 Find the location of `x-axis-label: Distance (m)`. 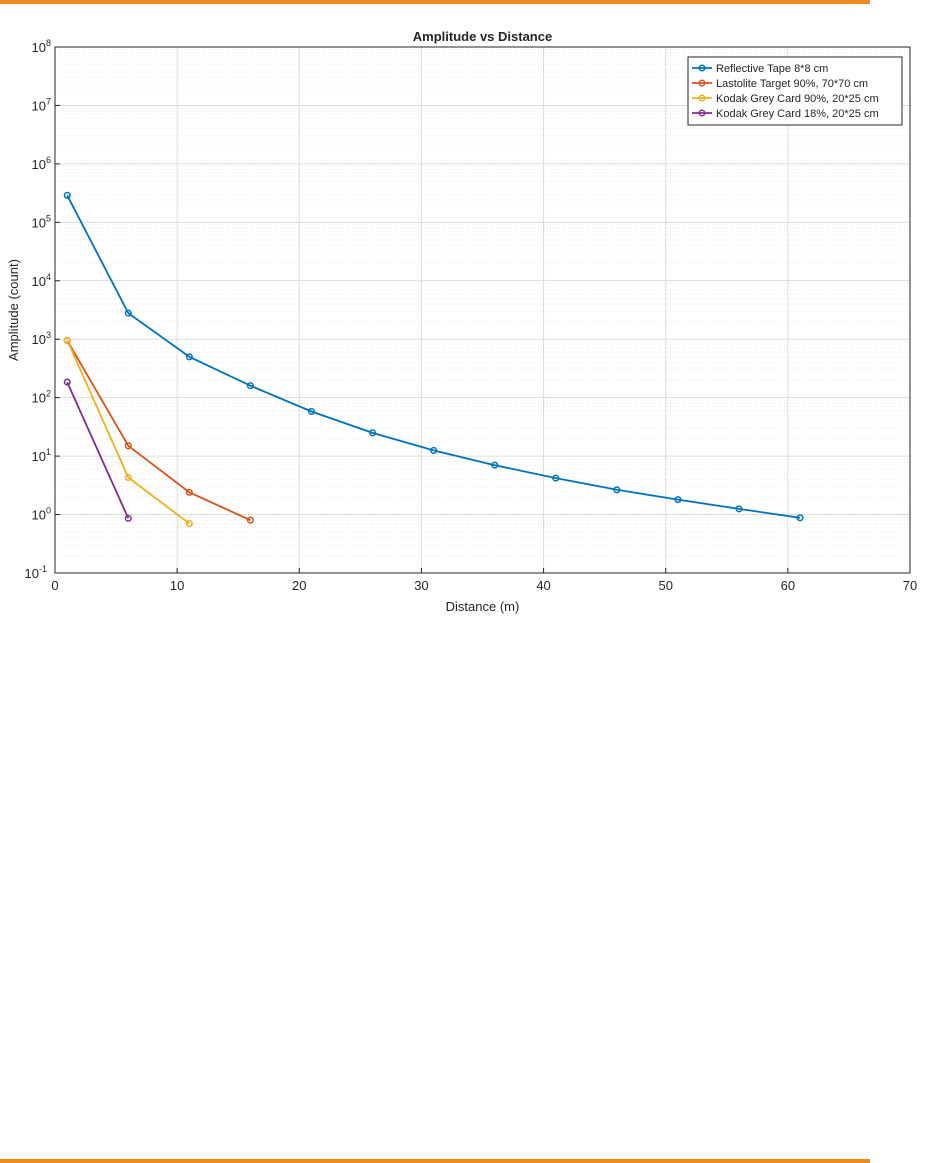

x-axis-label: Distance (m) is located at coordinates (483, 606).